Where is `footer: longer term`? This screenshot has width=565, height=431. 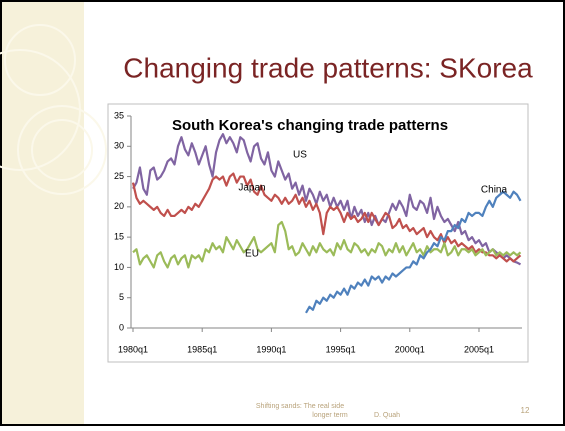 footer: longer term is located at coordinates (330, 415).